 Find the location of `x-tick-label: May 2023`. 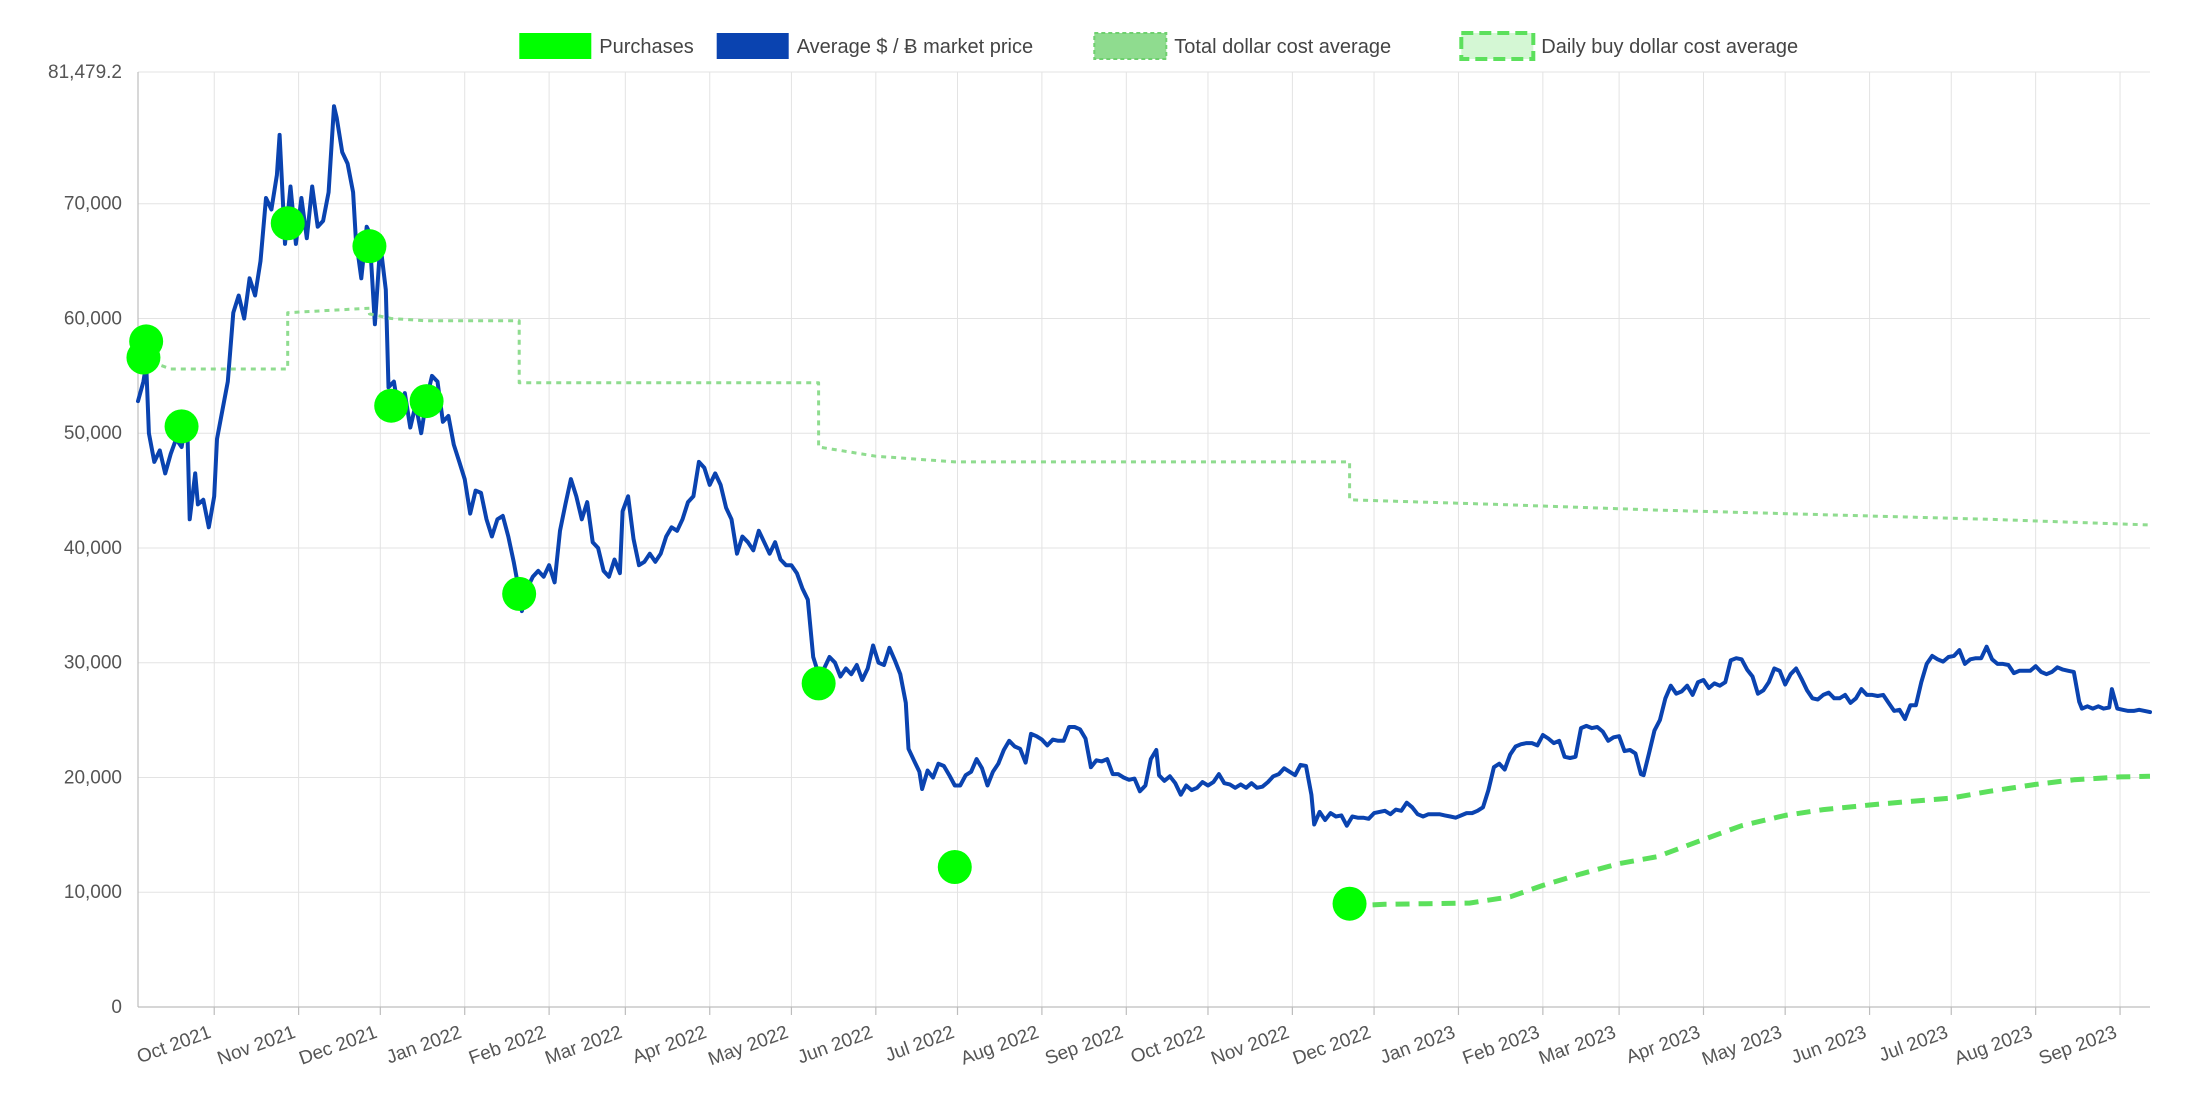

x-tick-label: May 2023 is located at coordinates (1742, 1046).